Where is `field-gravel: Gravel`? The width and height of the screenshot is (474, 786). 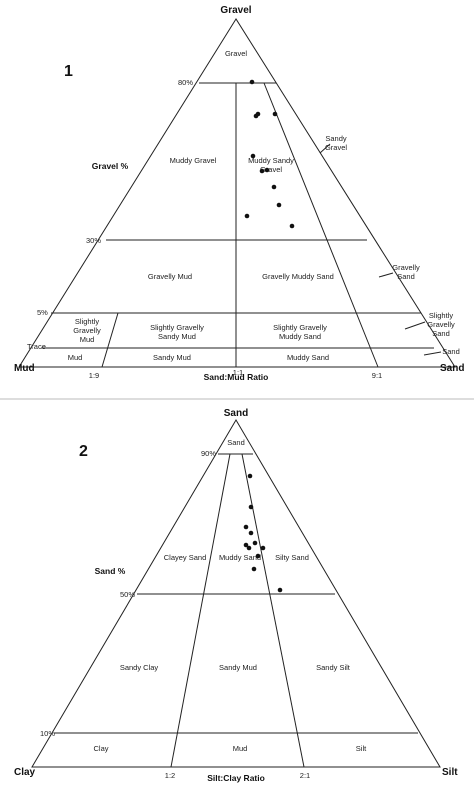 field-gravel: Gravel is located at coordinates (236, 53).